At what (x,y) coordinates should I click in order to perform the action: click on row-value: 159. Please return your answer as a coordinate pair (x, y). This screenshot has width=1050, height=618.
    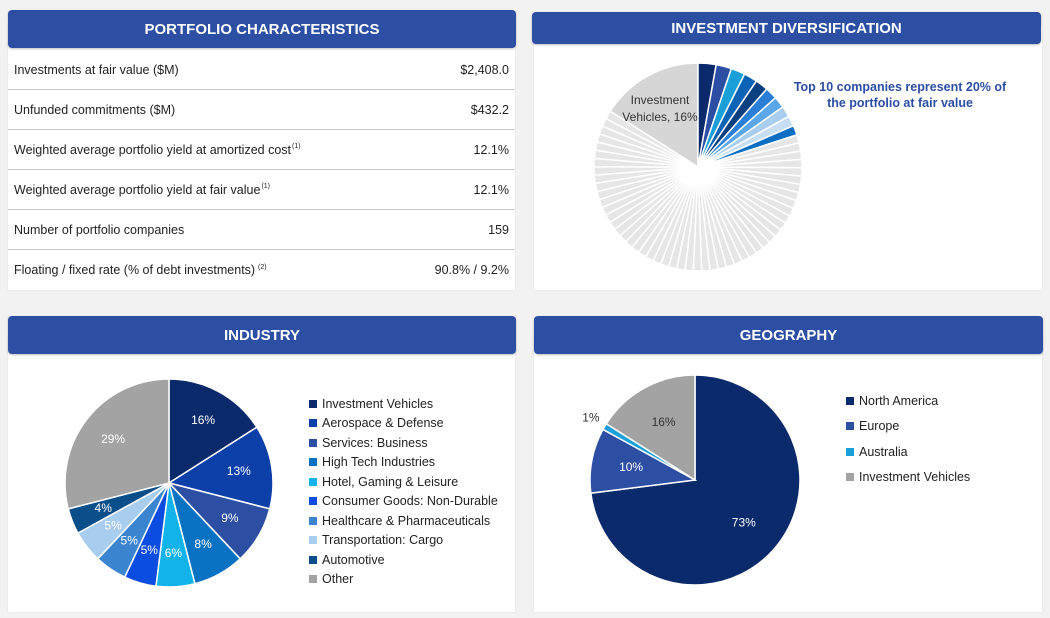
    Looking at the image, I should click on (498, 229).